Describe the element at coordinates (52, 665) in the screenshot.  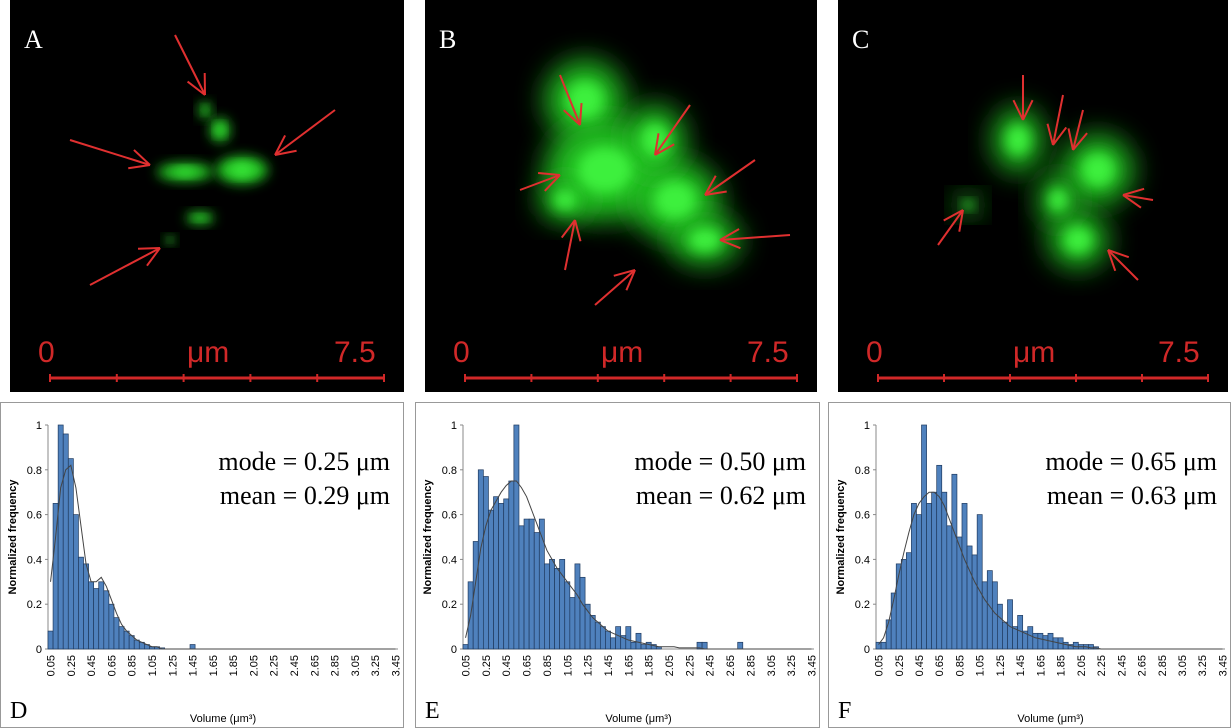
I see `x-tick-label: 0.05` at that location.